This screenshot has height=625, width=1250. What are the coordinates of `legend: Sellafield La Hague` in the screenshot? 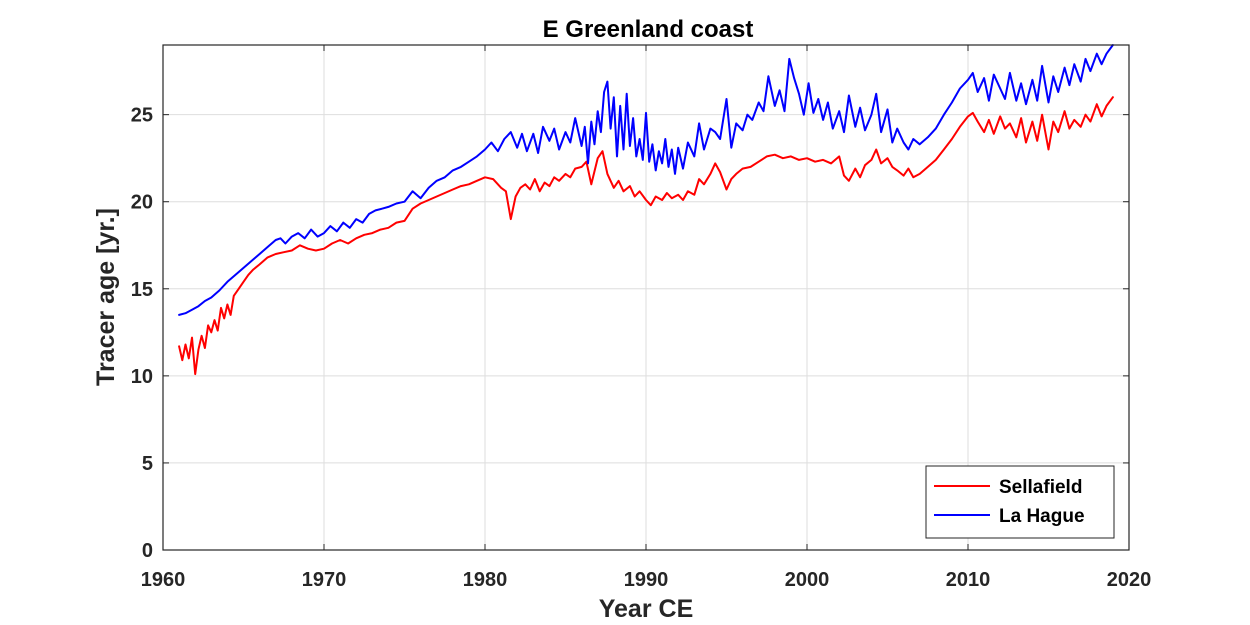 It's located at (1020, 502).